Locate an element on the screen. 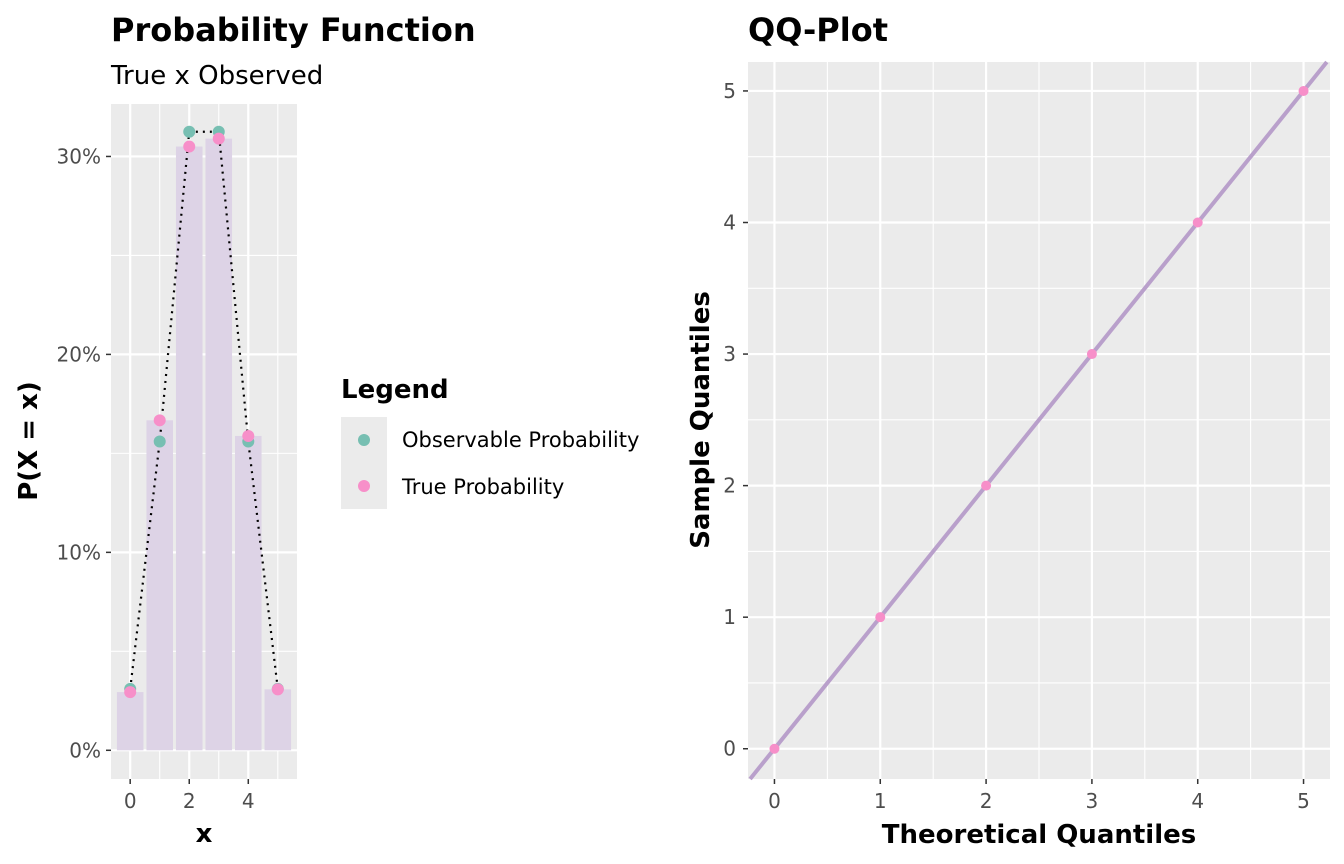 This screenshot has width=1344, height=864. qq-y-axis-title: Sample Quantiles is located at coordinates (701, 420).